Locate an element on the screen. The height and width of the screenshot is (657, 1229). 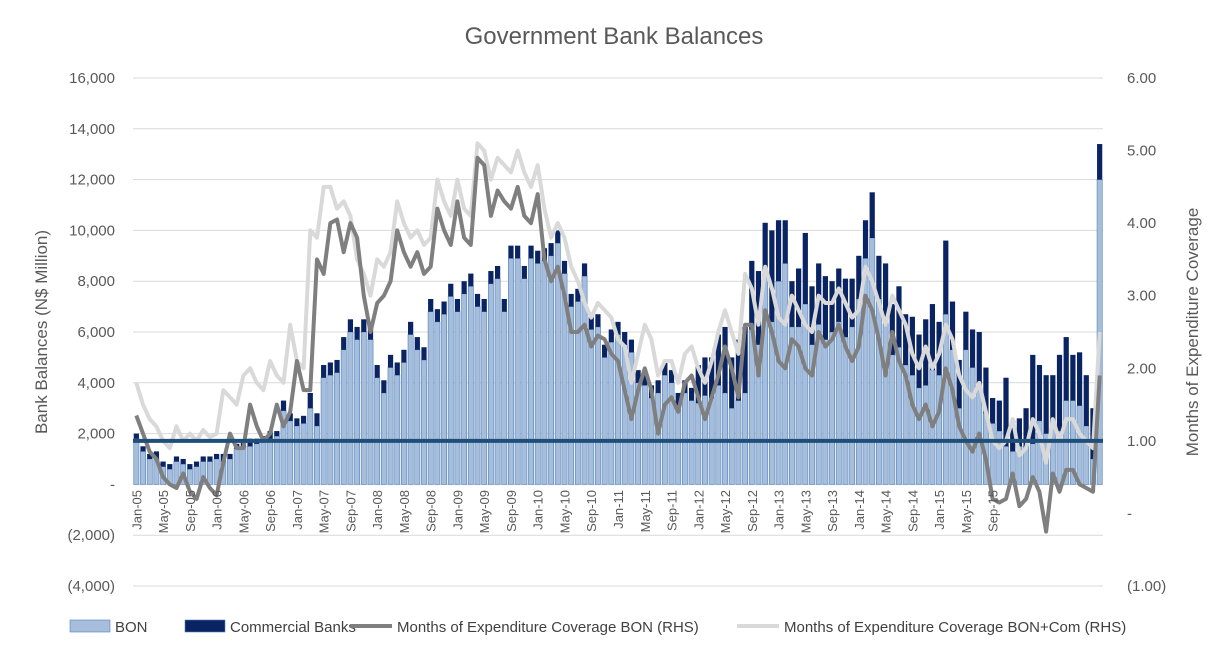
y-tick-label: 12,000 is located at coordinates (92, 180).